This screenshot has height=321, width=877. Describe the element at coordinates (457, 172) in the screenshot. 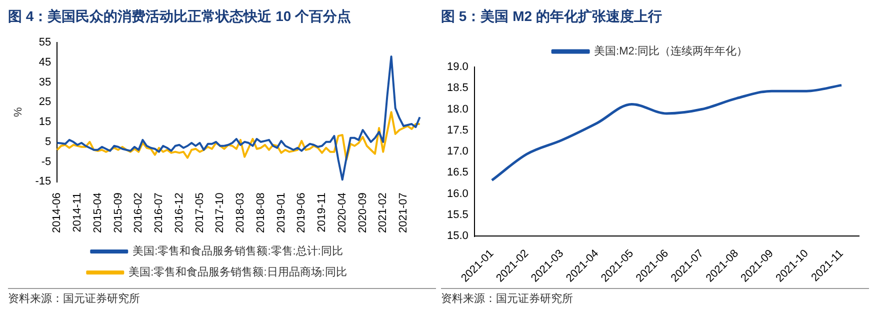

I see `y-tick-label: 16.5` at that location.